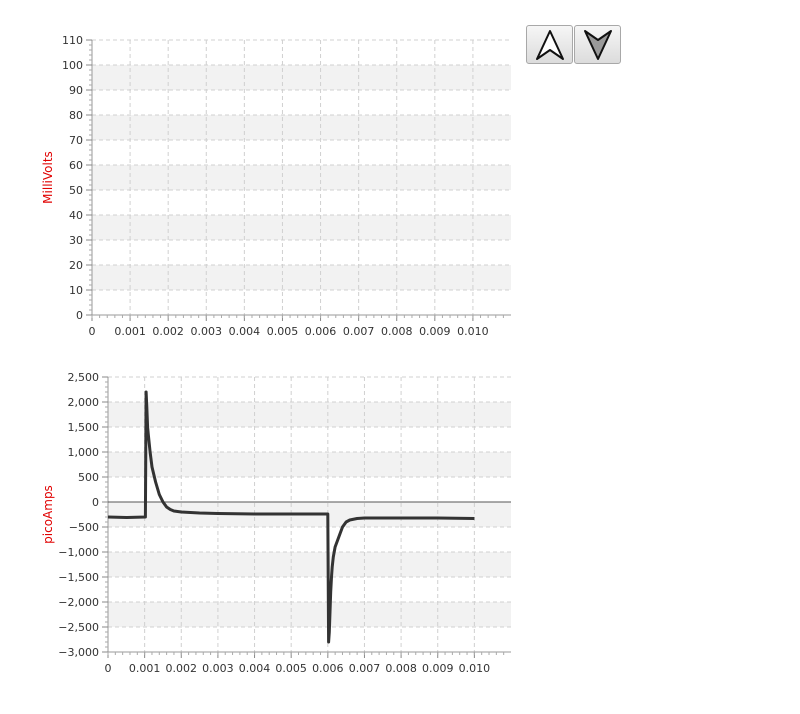 This screenshot has width=800, height=714. I want to click on y-tick-label: 80, so click(76, 115).